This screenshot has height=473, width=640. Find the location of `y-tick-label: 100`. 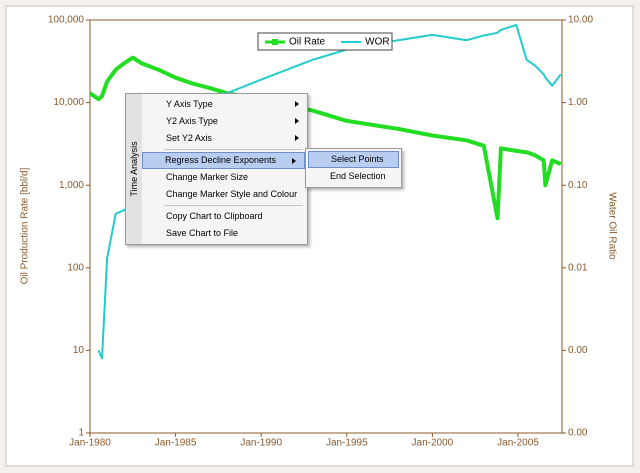

y-tick-label: 100 is located at coordinates (75, 267).